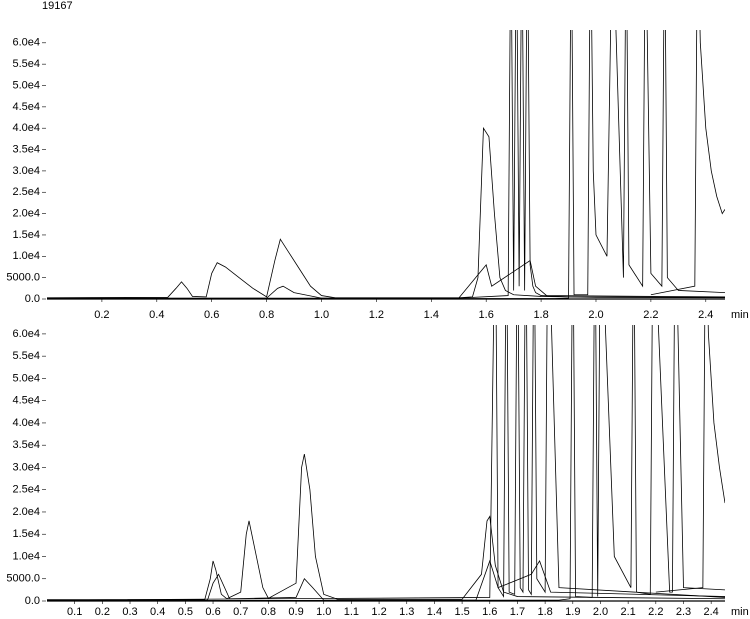 This screenshot has width=750, height=619. What do you see at coordinates (517, 612) in the screenshot?
I see `x-tick-label: 1.7` at bounding box center [517, 612].